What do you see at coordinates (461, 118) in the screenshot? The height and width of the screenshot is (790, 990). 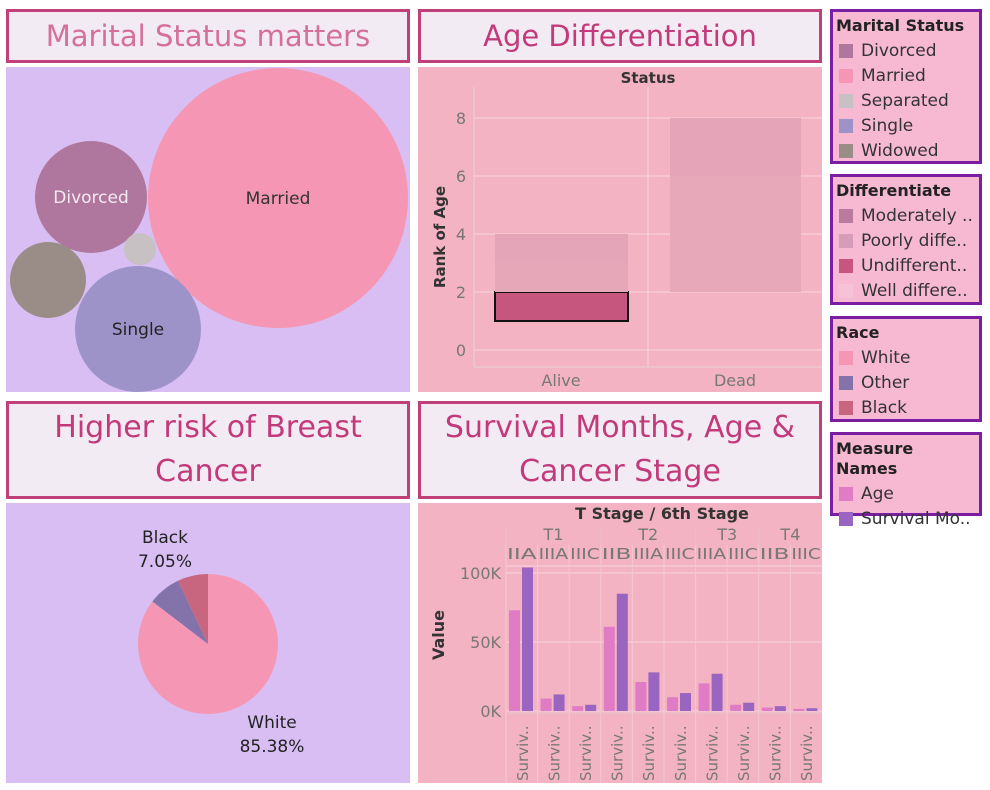 I see `age-y-tick: 8` at bounding box center [461, 118].